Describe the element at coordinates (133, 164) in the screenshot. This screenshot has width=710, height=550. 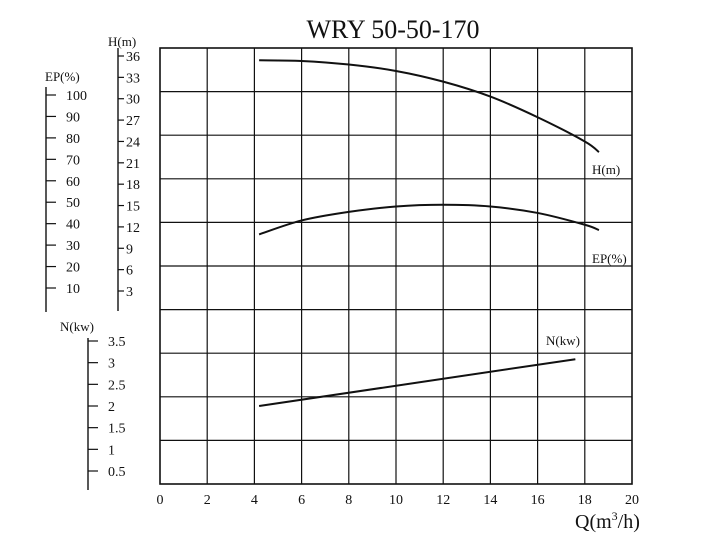
I see `h-tick-label: 21` at that location.